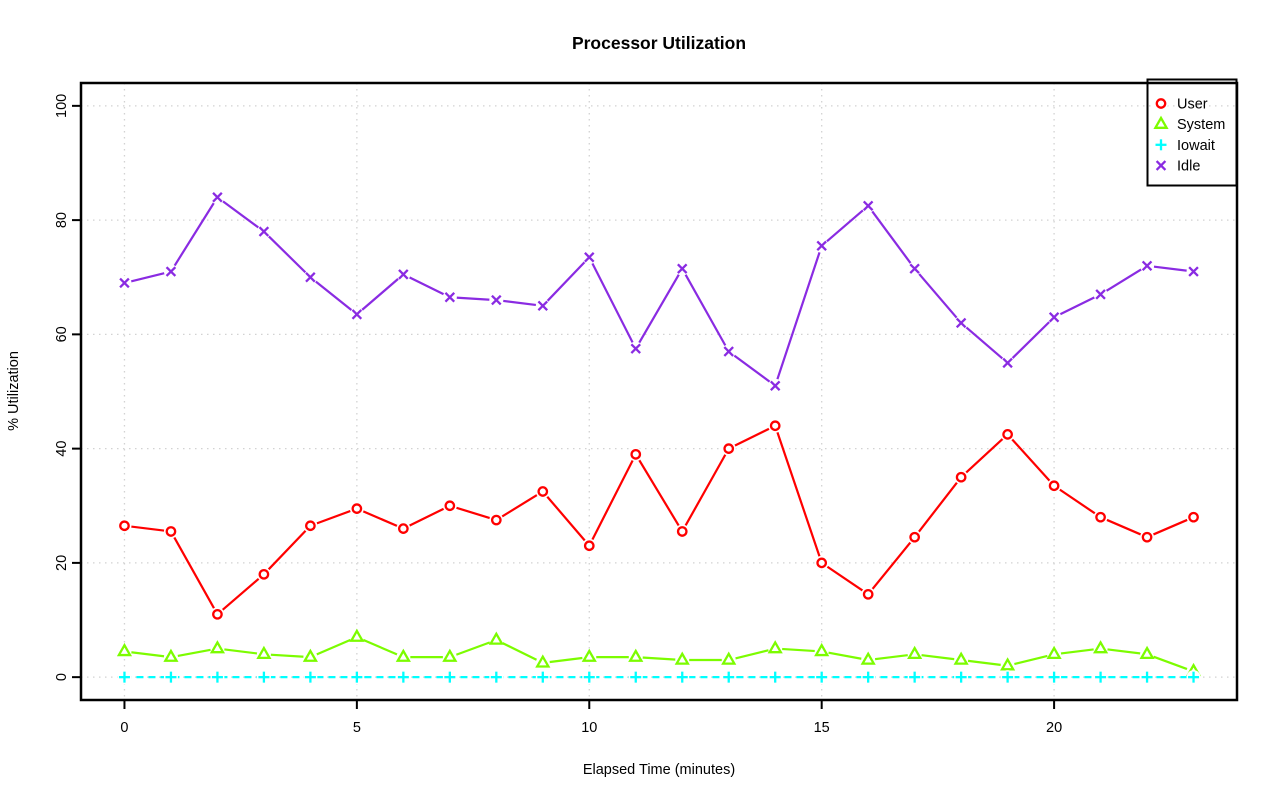 The image size is (1280, 801). What do you see at coordinates (1201, 125) in the screenshot?
I see `legend-item-label: System` at bounding box center [1201, 125].